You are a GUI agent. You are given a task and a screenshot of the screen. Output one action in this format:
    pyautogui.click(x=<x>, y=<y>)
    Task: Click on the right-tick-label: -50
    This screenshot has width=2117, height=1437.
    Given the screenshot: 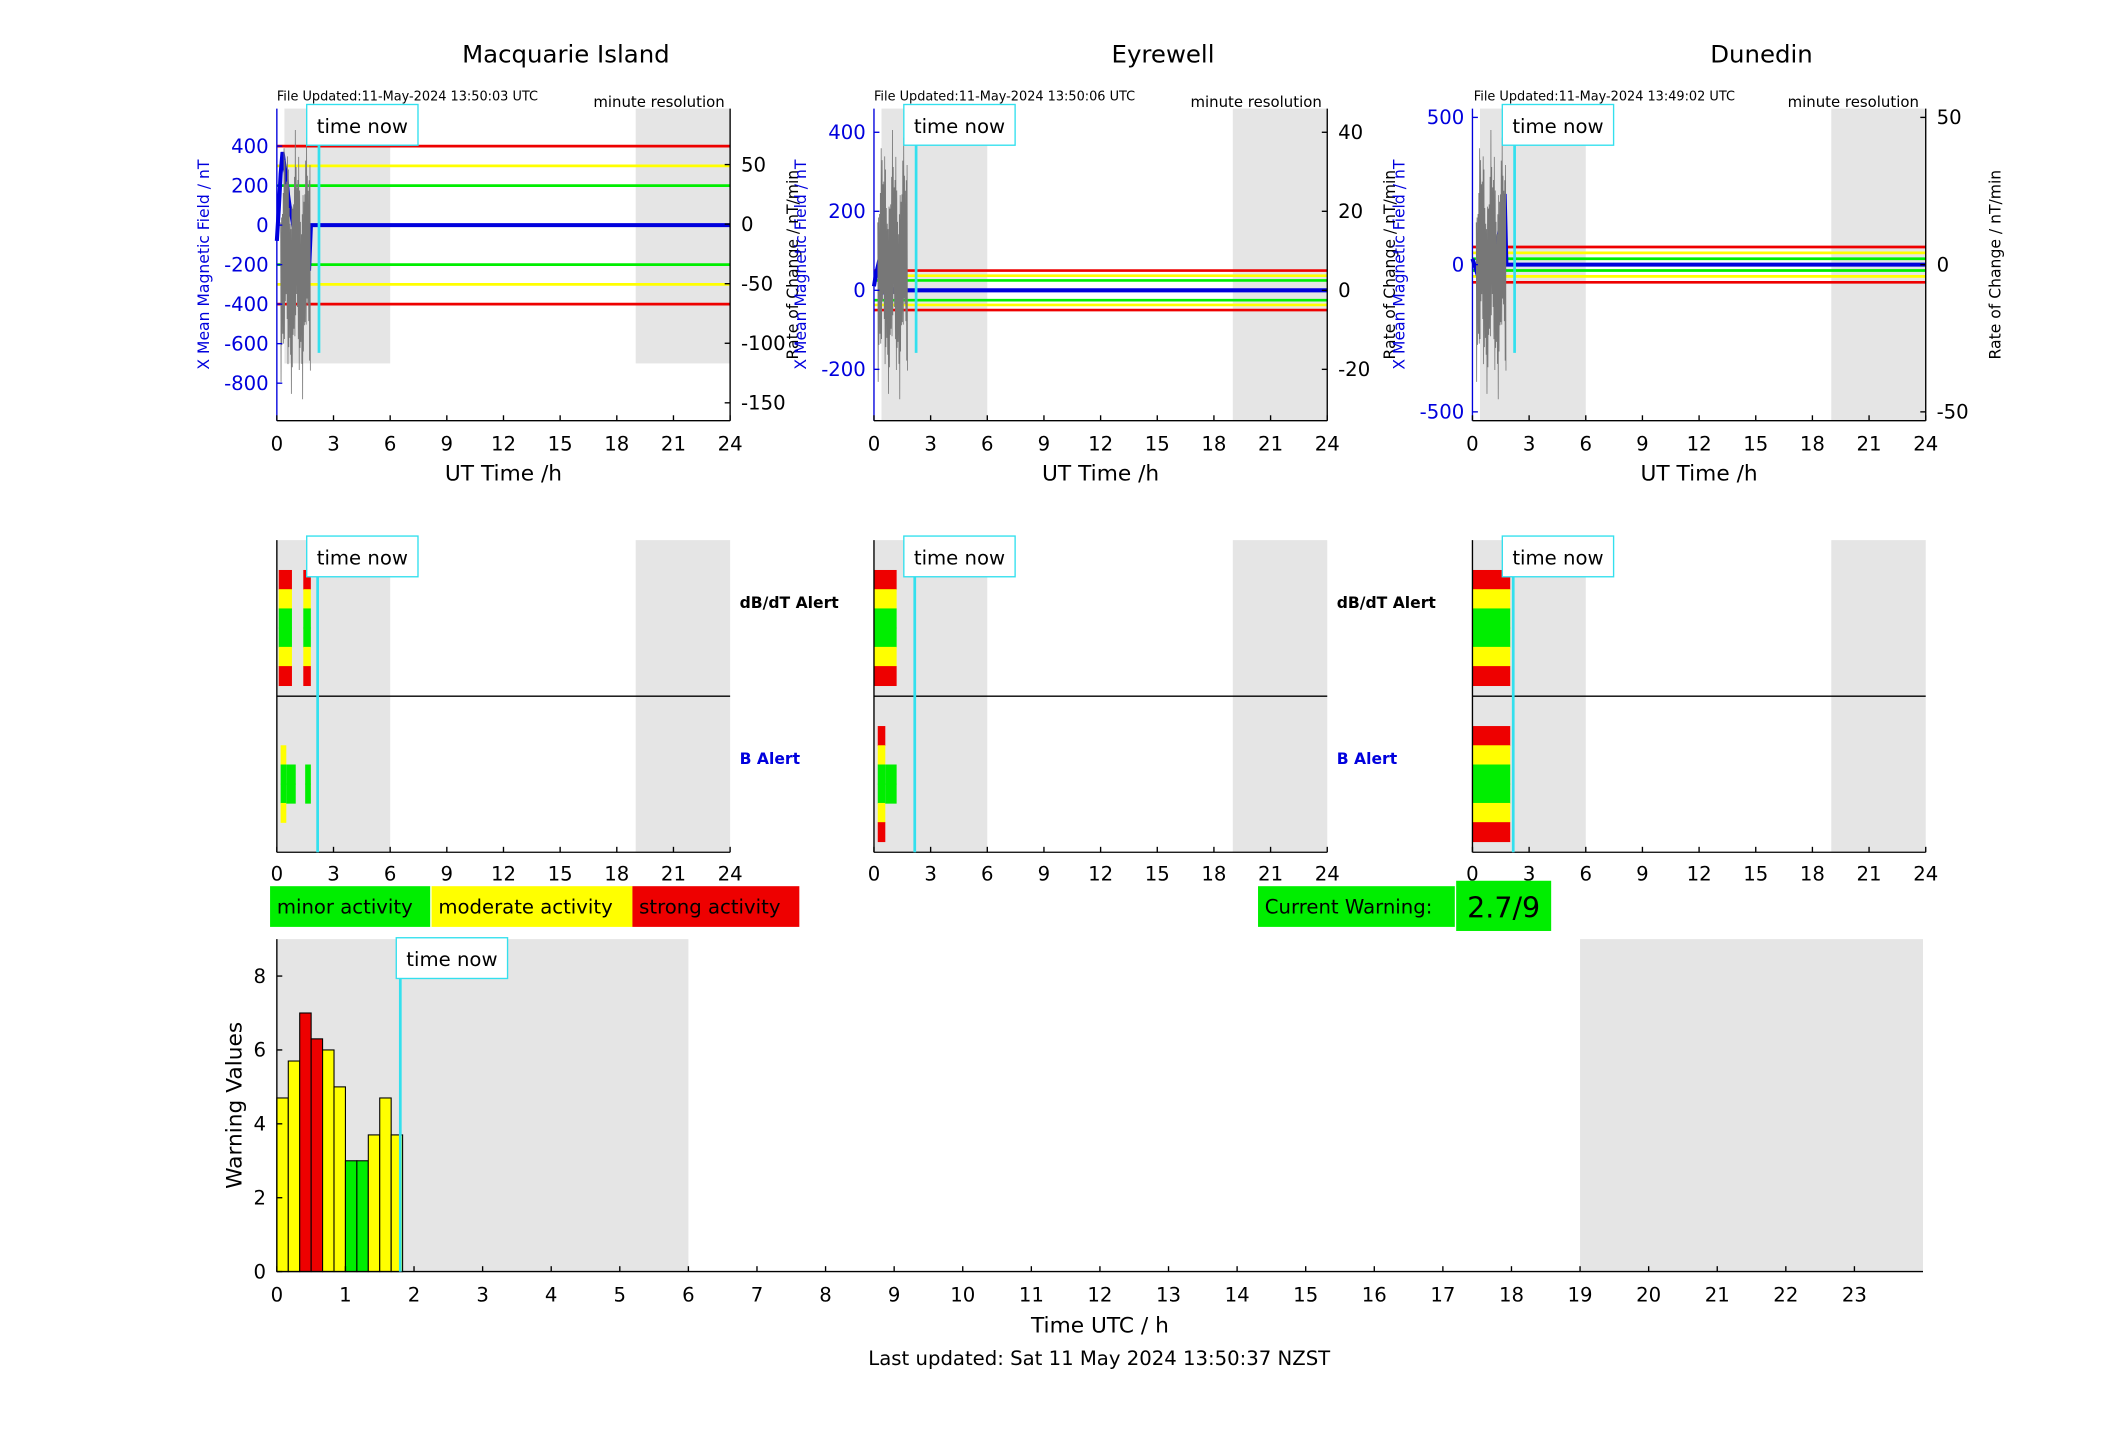 What is the action you would take?
    pyautogui.click(x=757, y=283)
    